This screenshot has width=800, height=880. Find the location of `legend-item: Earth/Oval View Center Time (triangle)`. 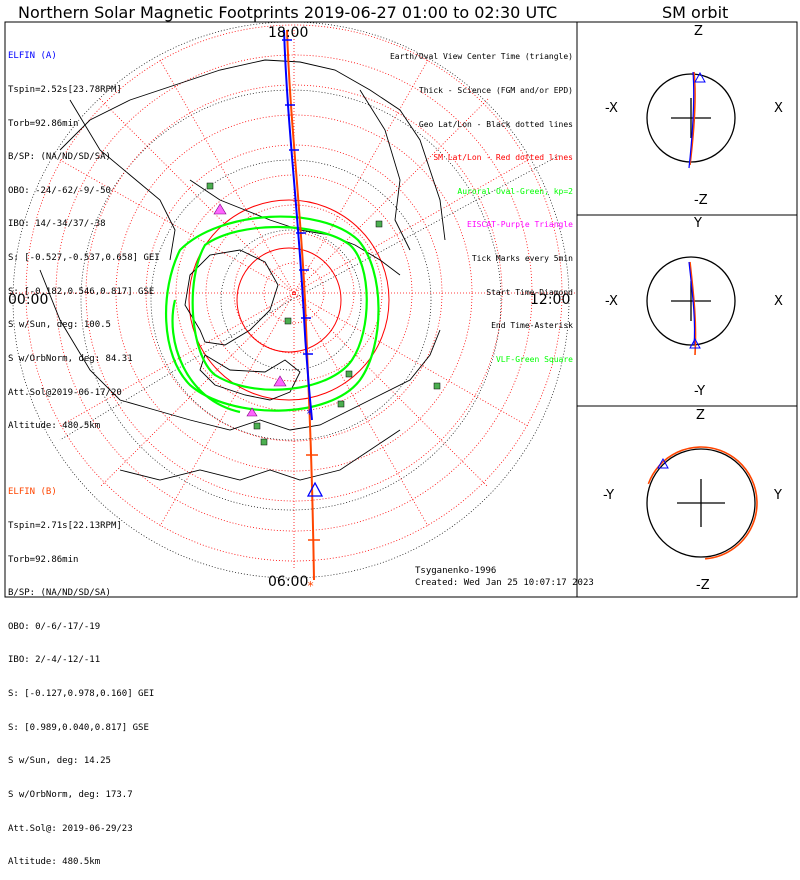

legend-item: Earth/Oval View Center Time (triangle) is located at coordinates (481, 57).